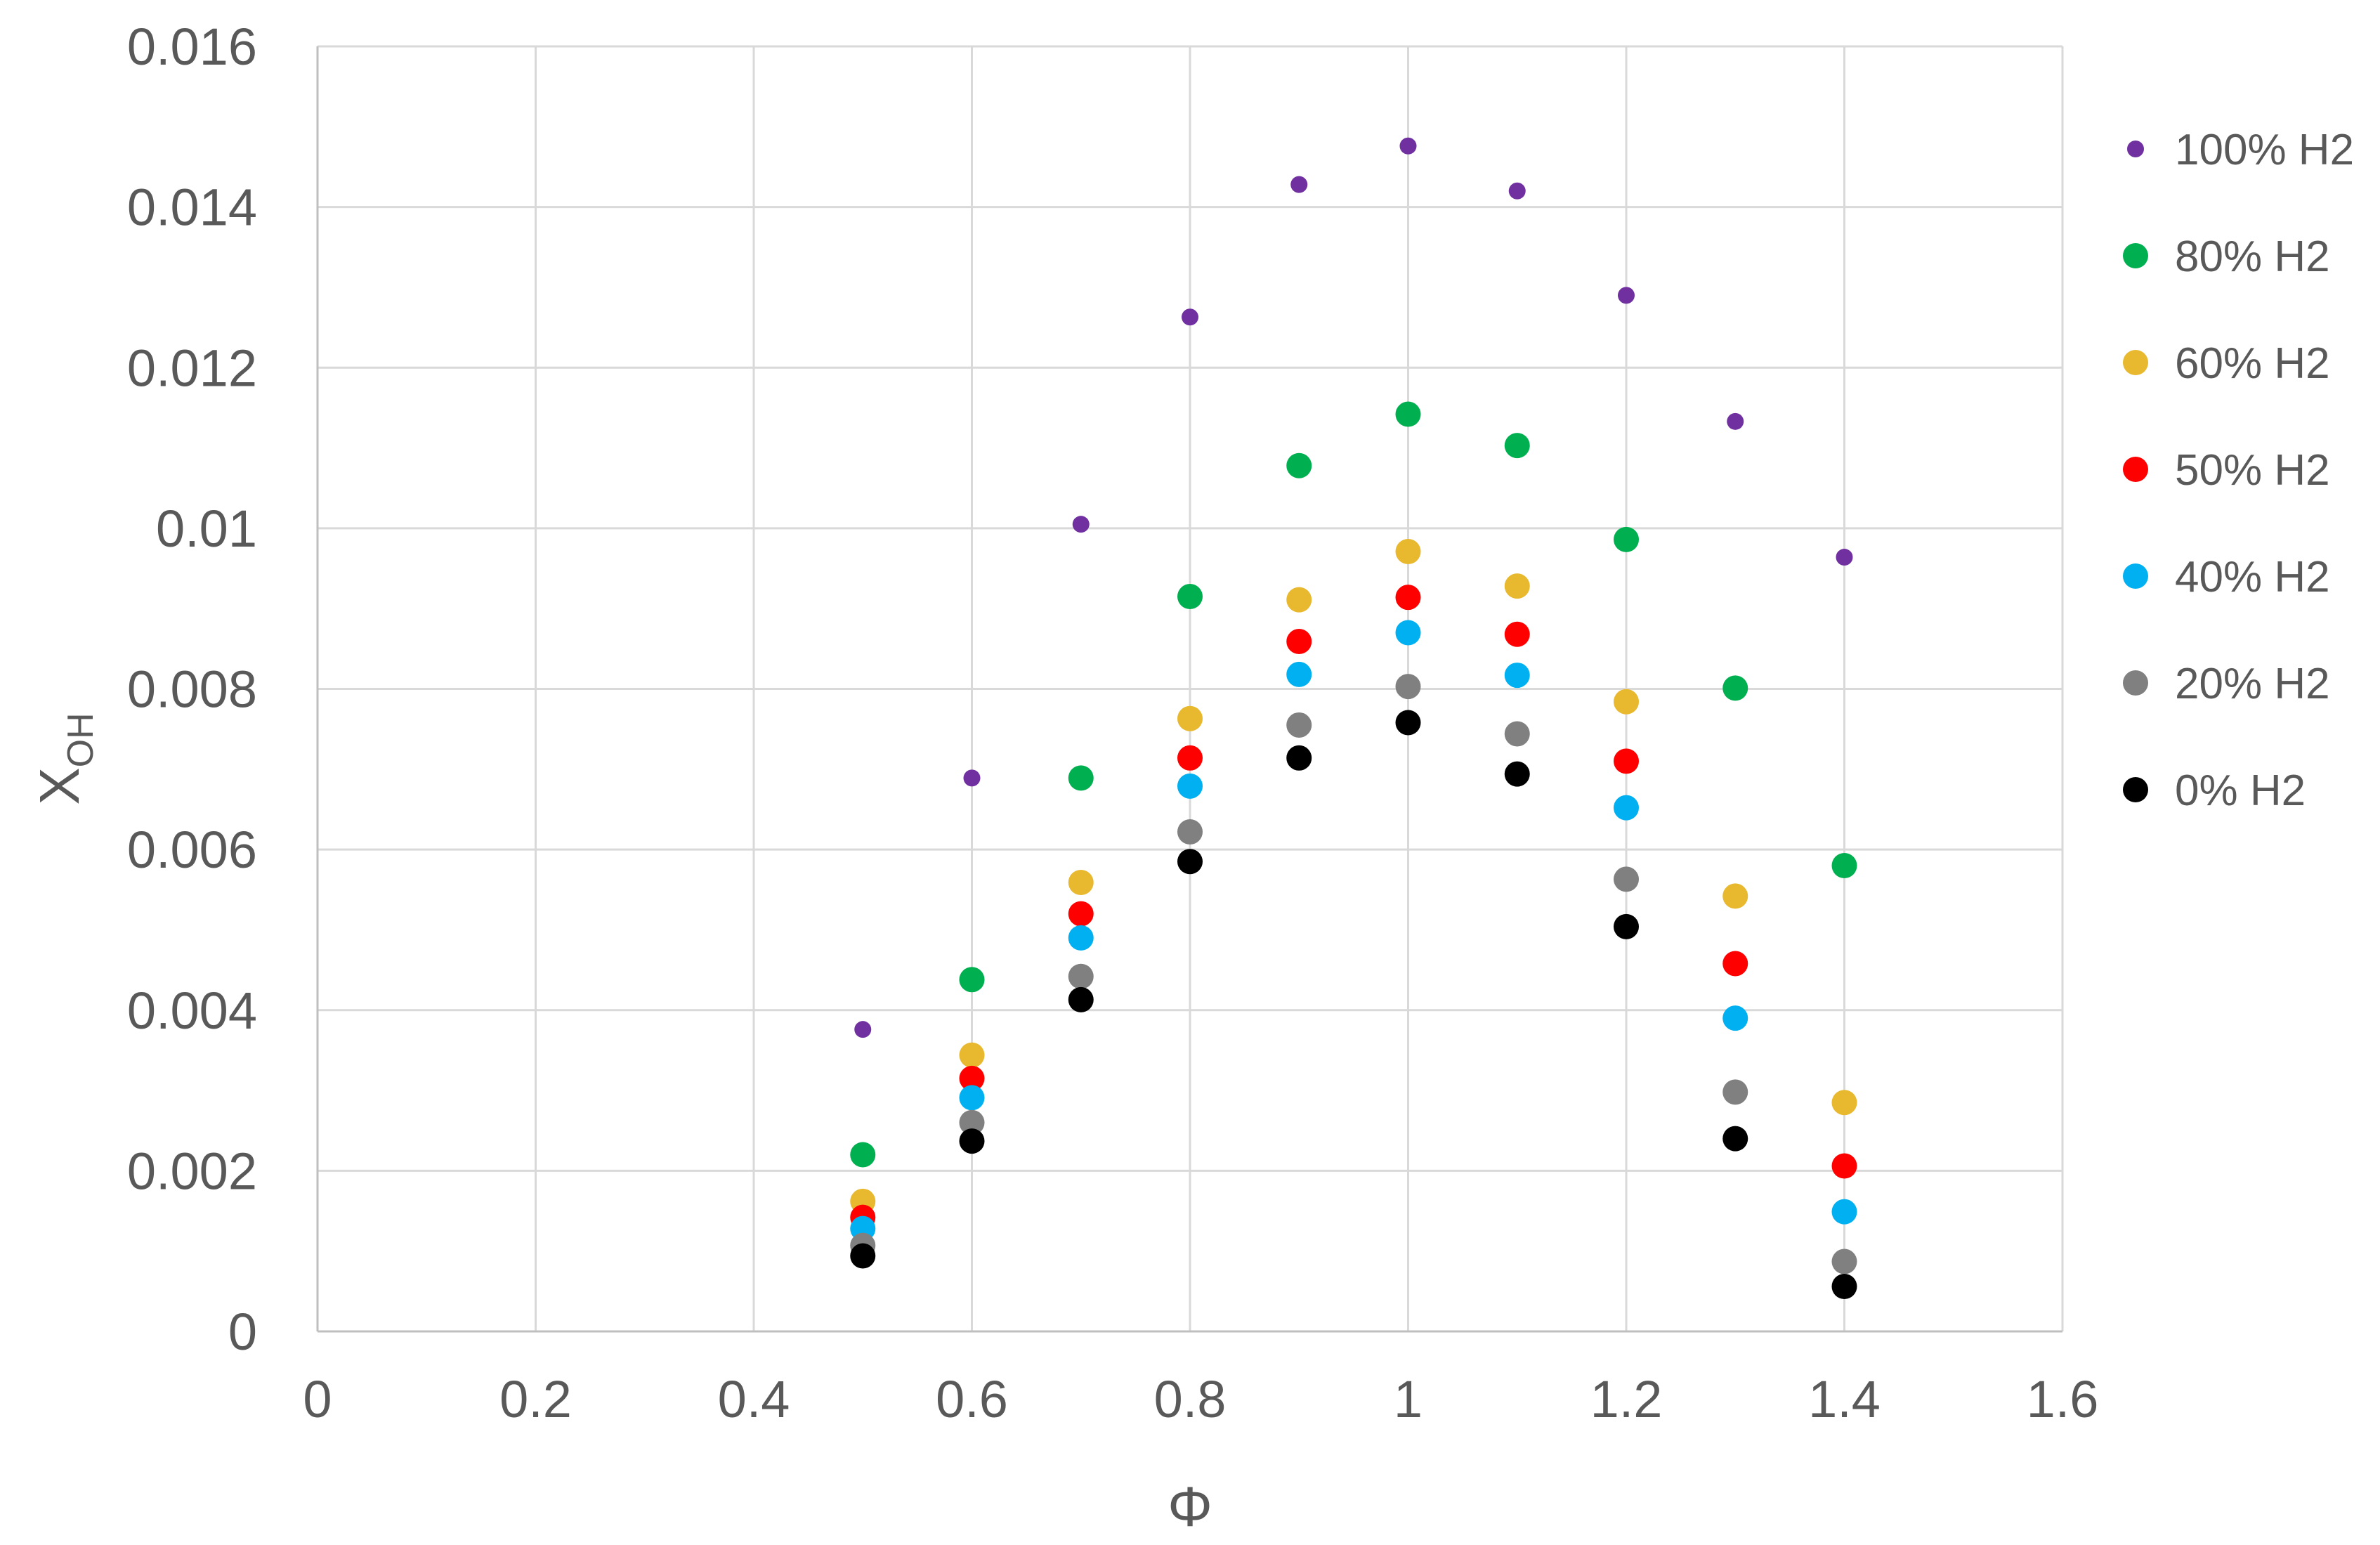 The height and width of the screenshot is (1545, 2380). I want to click on legend-label: 0% H2, so click(2240, 791).